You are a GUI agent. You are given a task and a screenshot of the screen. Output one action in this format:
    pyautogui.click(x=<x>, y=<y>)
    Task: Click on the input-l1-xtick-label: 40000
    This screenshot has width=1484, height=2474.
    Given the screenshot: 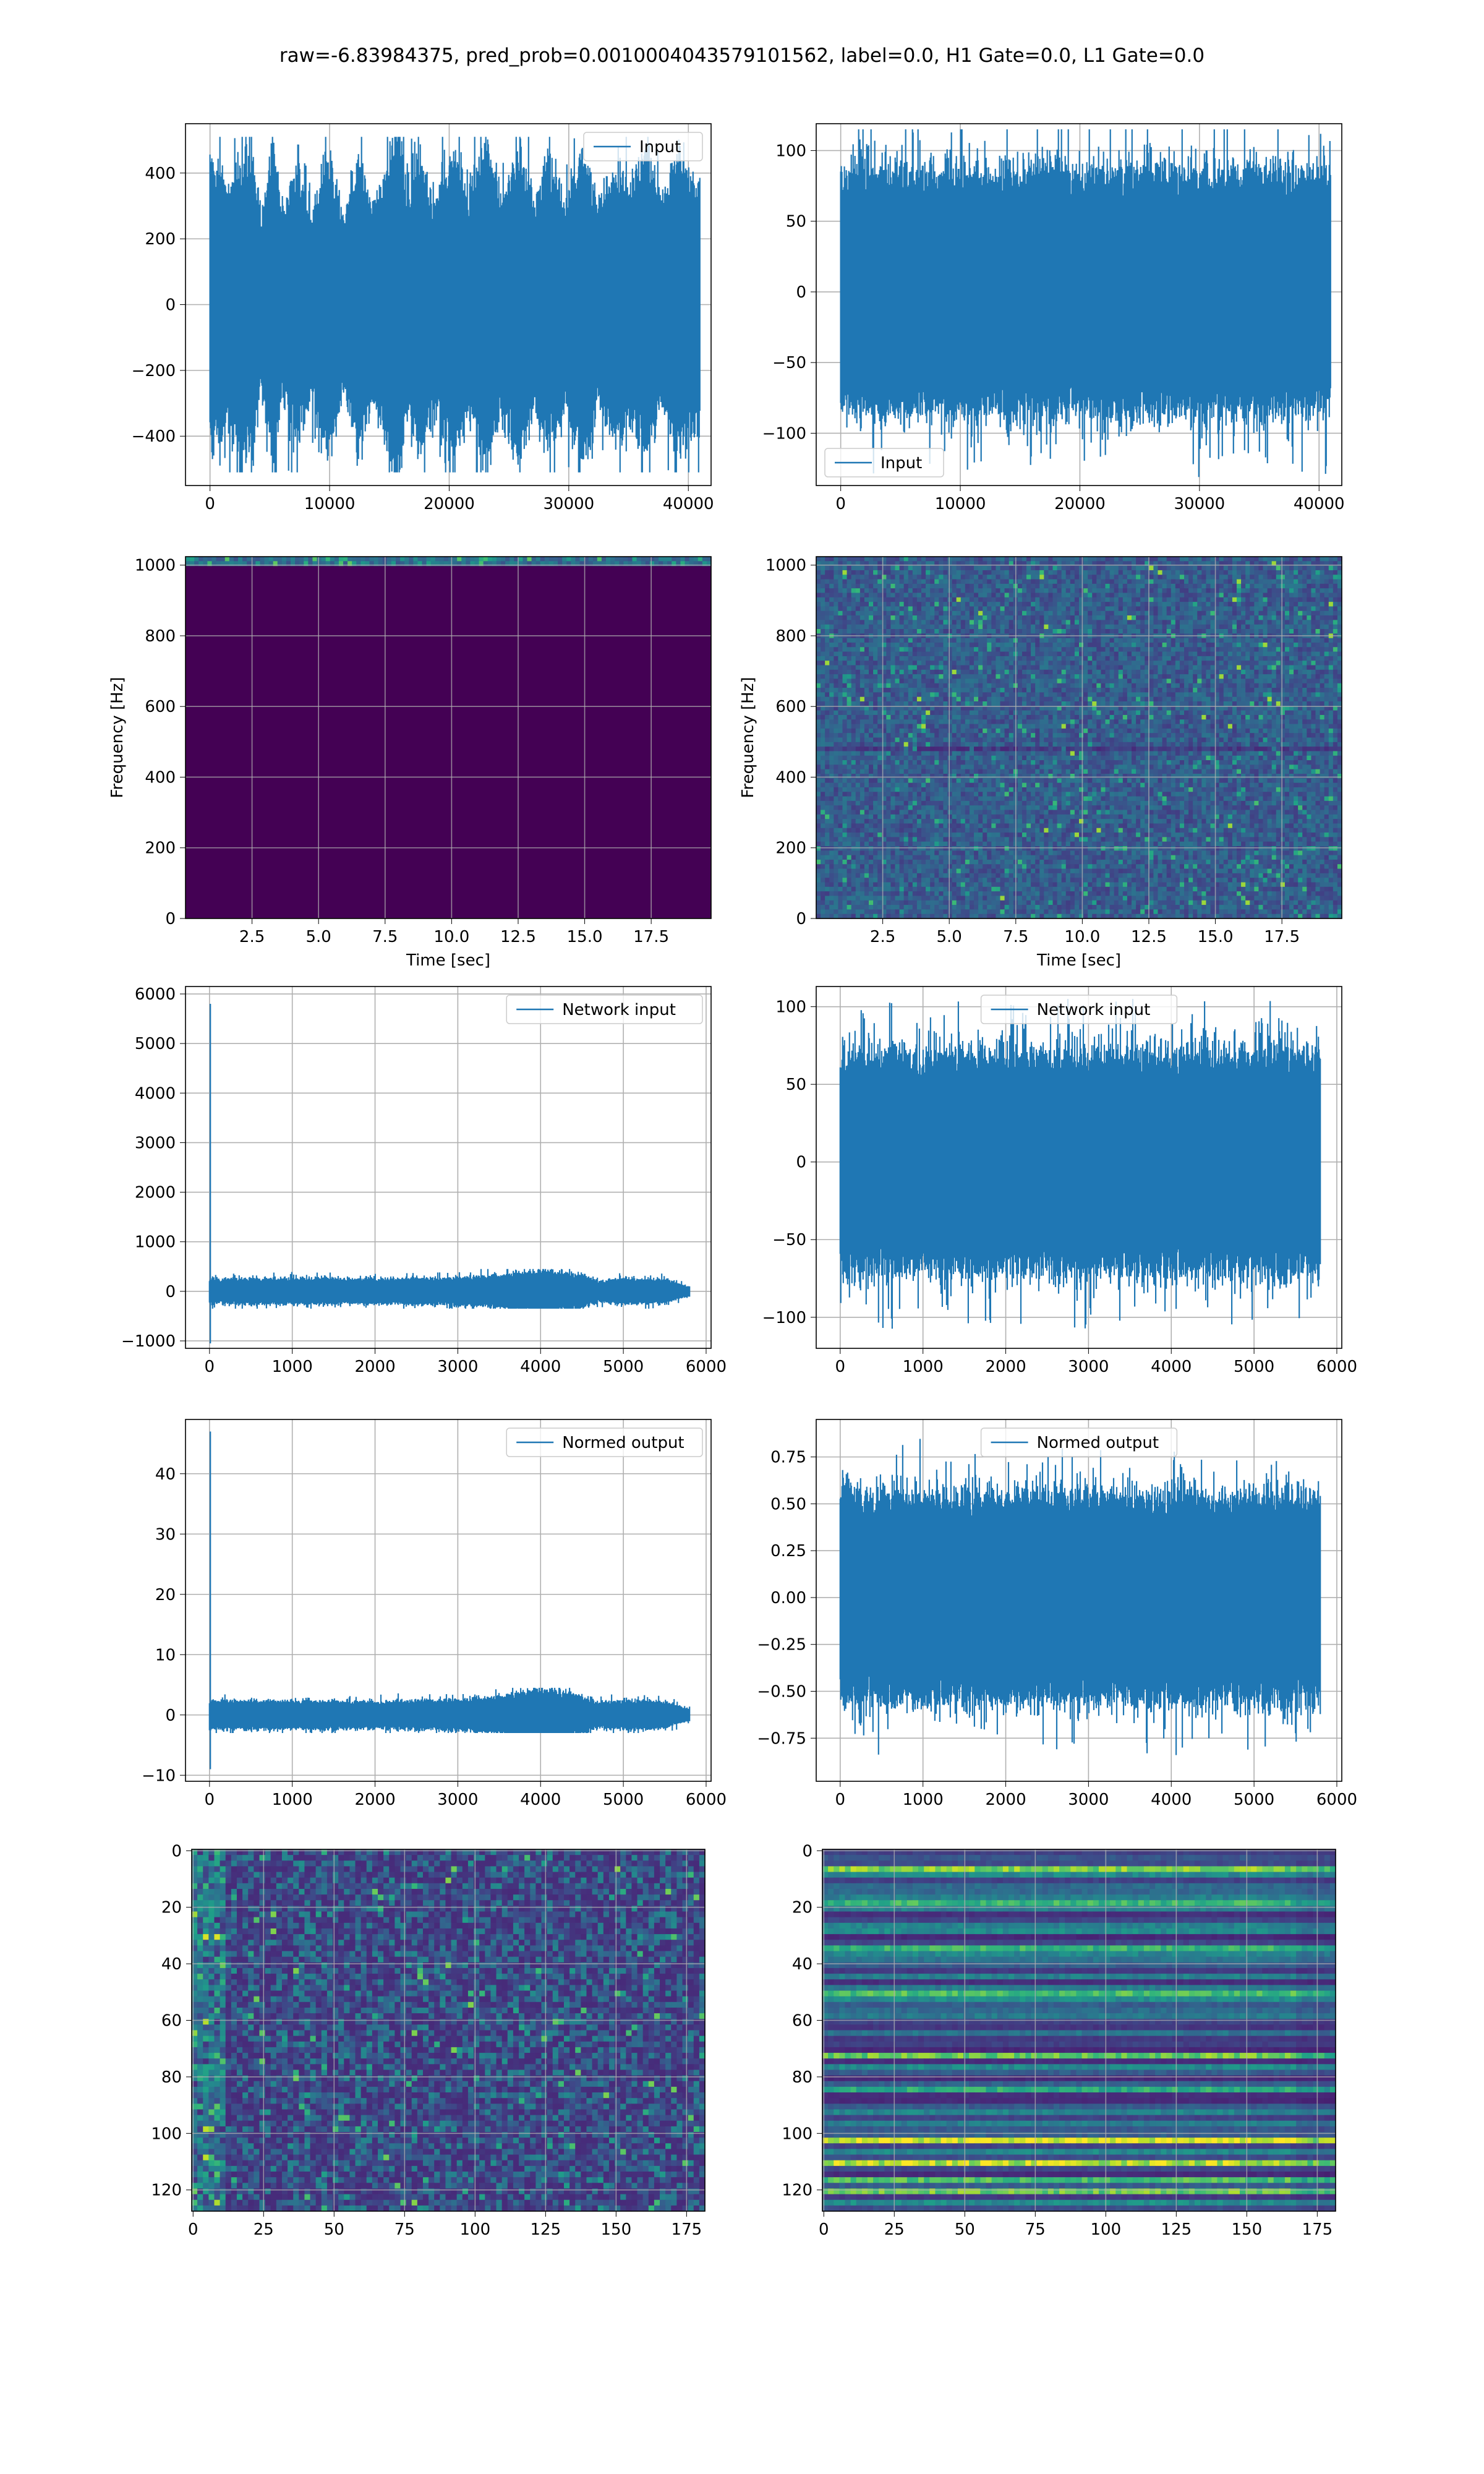 What is the action you would take?
    pyautogui.click(x=1319, y=504)
    